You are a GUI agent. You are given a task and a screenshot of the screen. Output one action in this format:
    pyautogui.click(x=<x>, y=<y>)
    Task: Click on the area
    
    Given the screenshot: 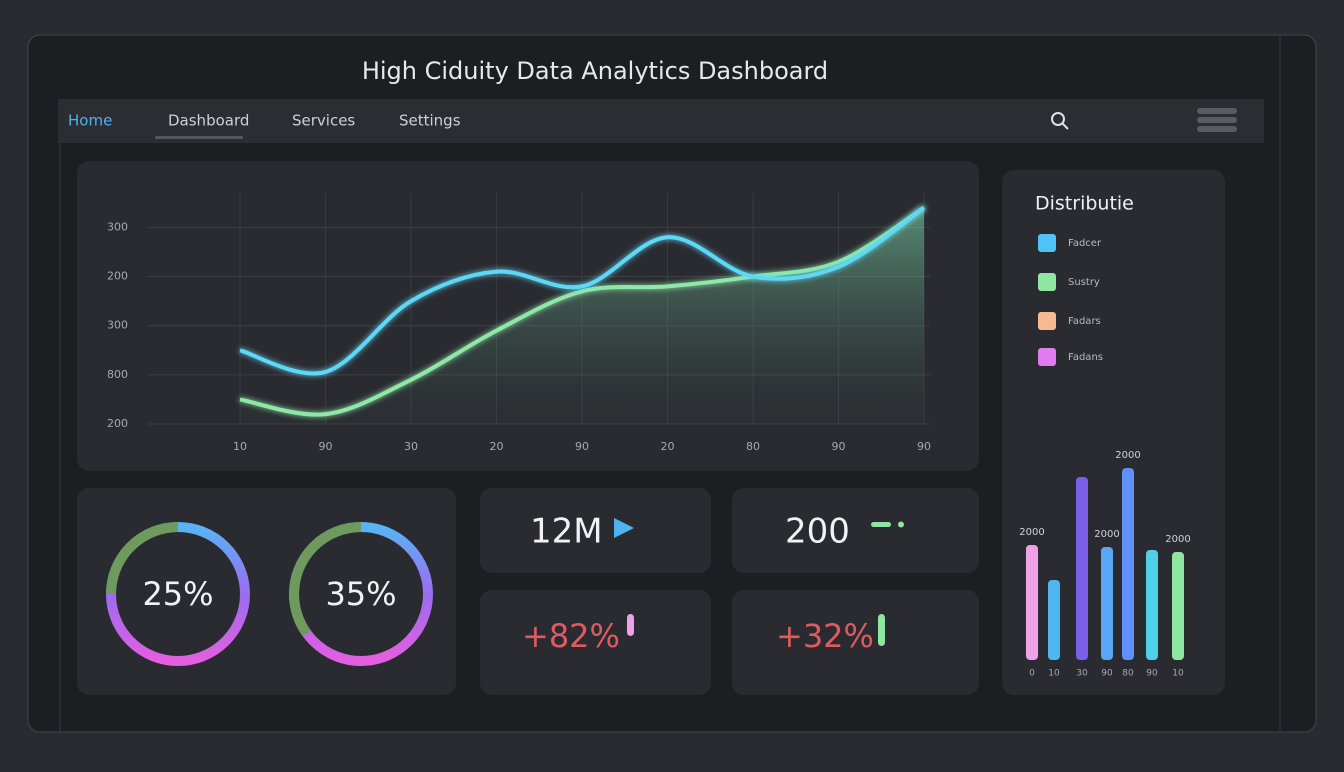 What is the action you would take?
    pyautogui.click(x=582, y=315)
    